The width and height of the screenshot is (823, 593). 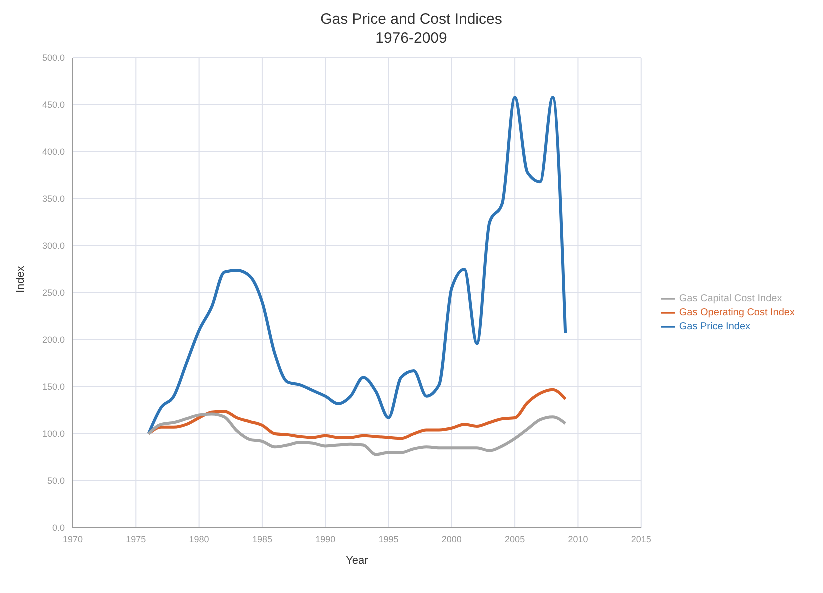 I want to click on chart-subtitle: 1976-2009, so click(x=411, y=38).